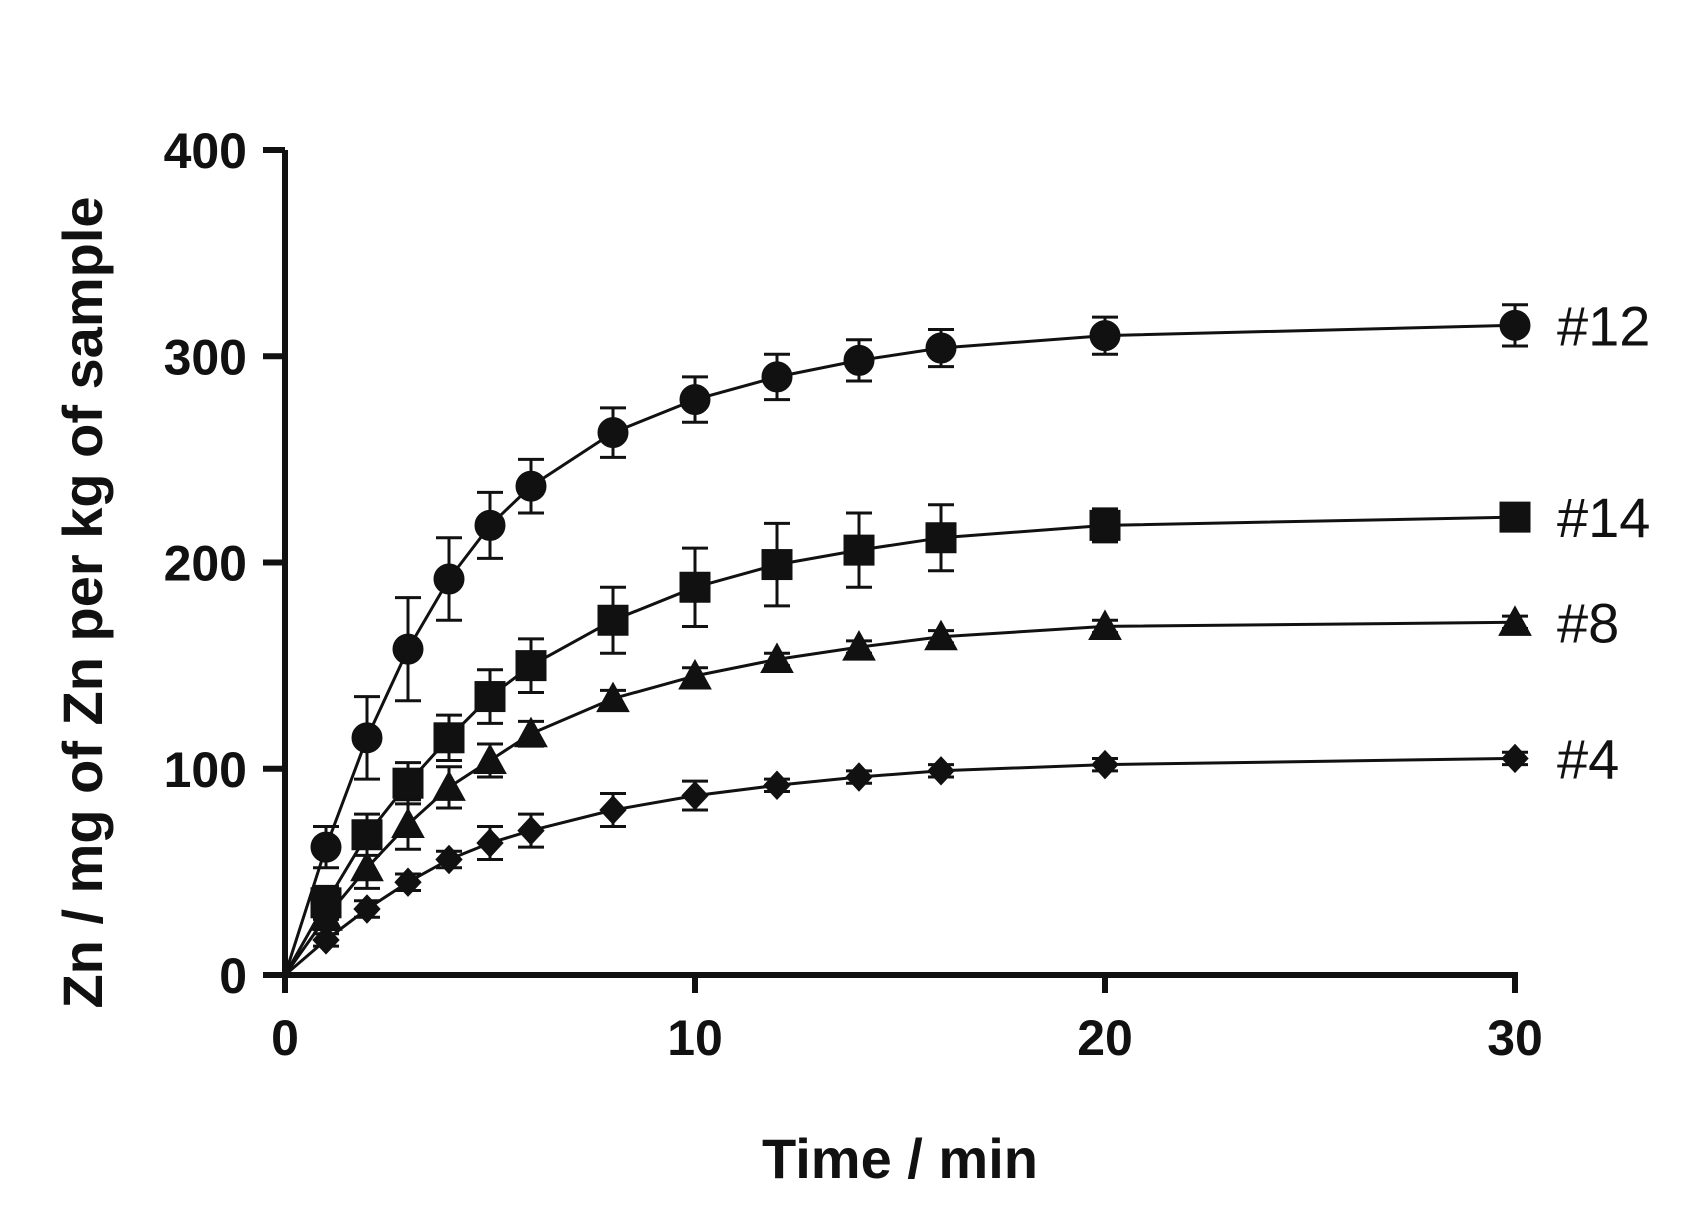  I want to click on y-tick-label: 100, so click(205, 770).